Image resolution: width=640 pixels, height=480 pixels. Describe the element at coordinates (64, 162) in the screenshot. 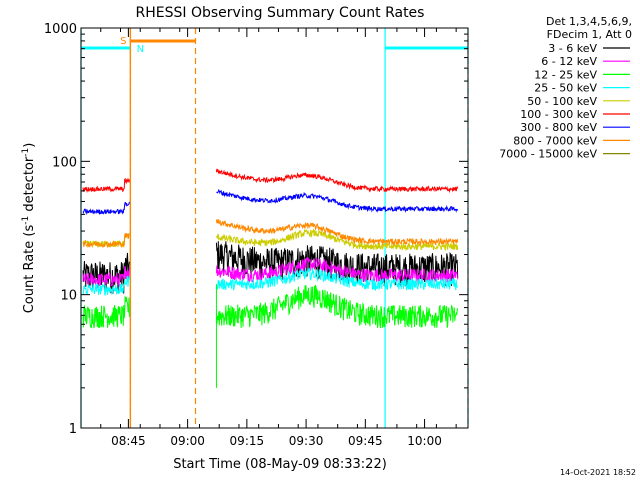

I see `y-tick-label-2: 100` at that location.